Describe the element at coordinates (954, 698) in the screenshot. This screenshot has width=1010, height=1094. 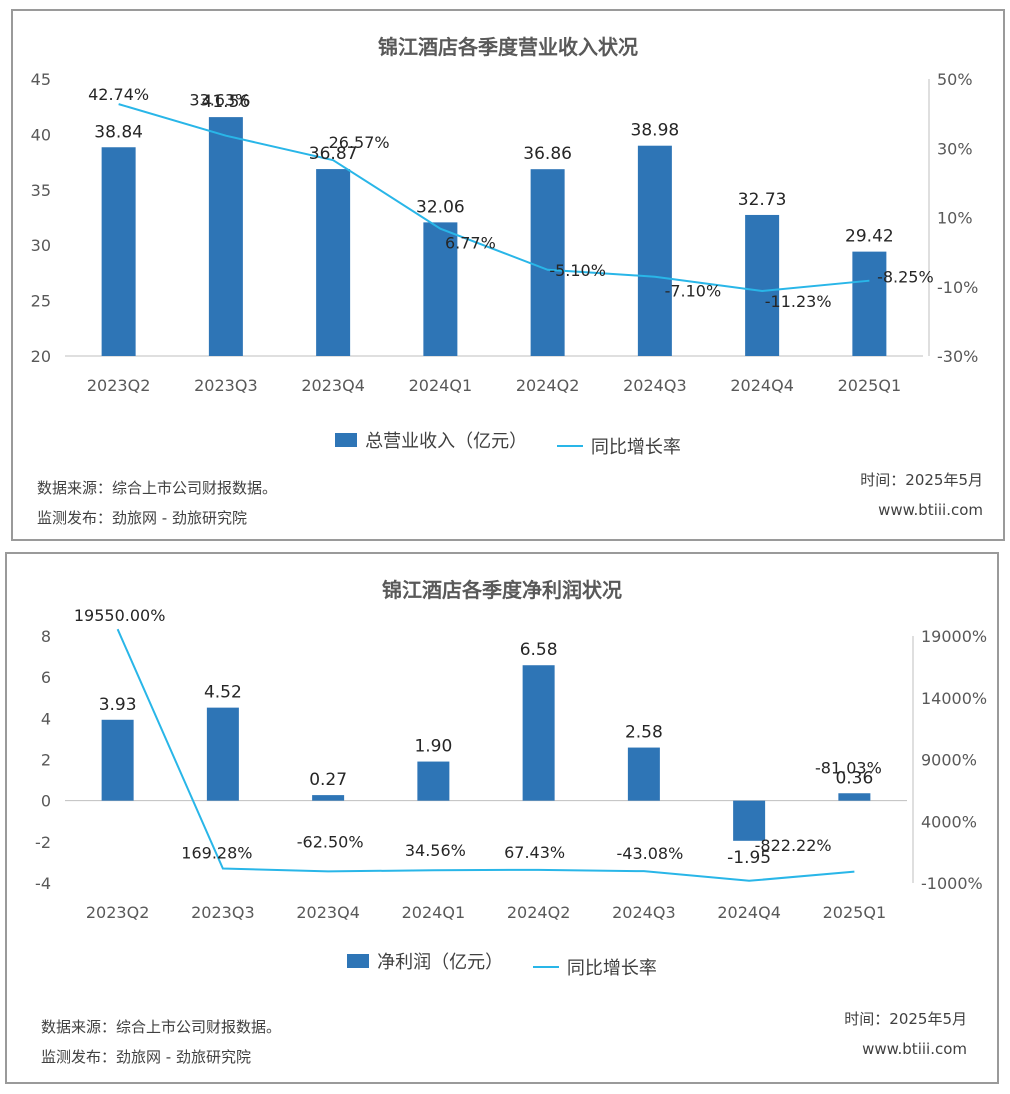
I see `y-right-tick-label: 14000%` at that location.